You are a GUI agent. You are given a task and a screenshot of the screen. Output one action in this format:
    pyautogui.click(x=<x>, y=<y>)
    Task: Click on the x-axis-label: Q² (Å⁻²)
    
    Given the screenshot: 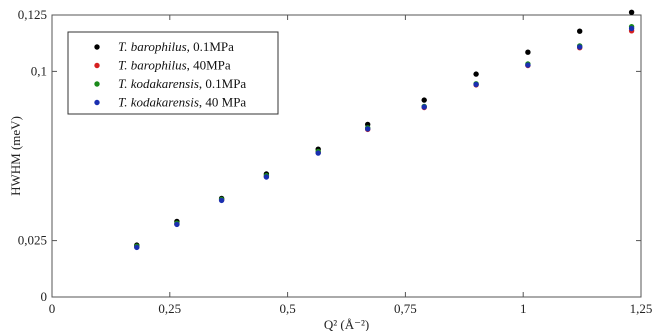 What is the action you would take?
    pyautogui.click(x=346, y=324)
    